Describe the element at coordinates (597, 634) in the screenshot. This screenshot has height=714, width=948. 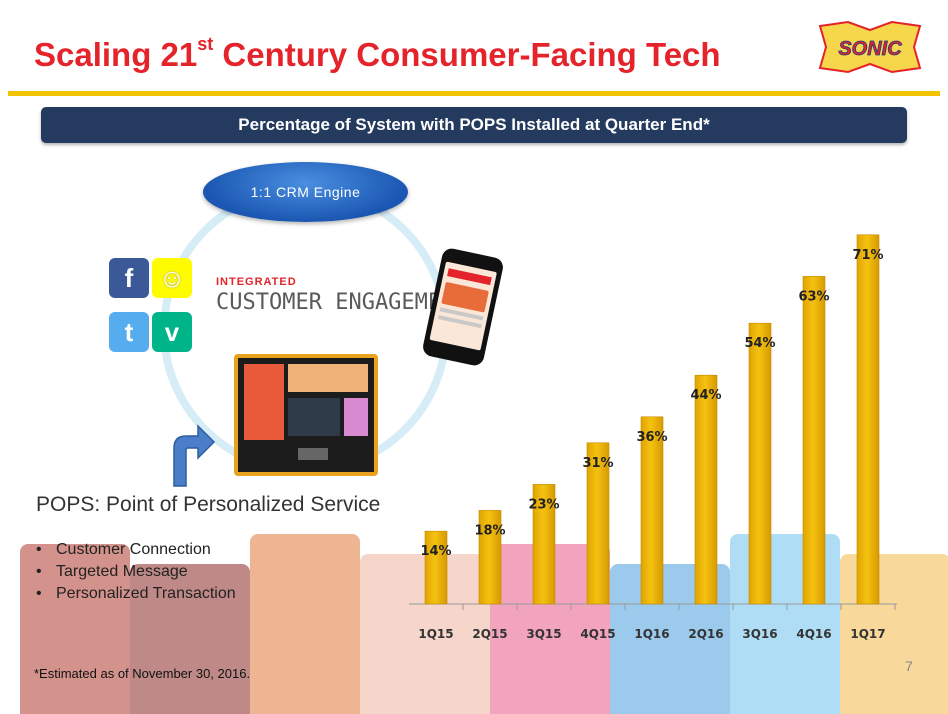
I see `x-tick-label: 4Q15` at that location.